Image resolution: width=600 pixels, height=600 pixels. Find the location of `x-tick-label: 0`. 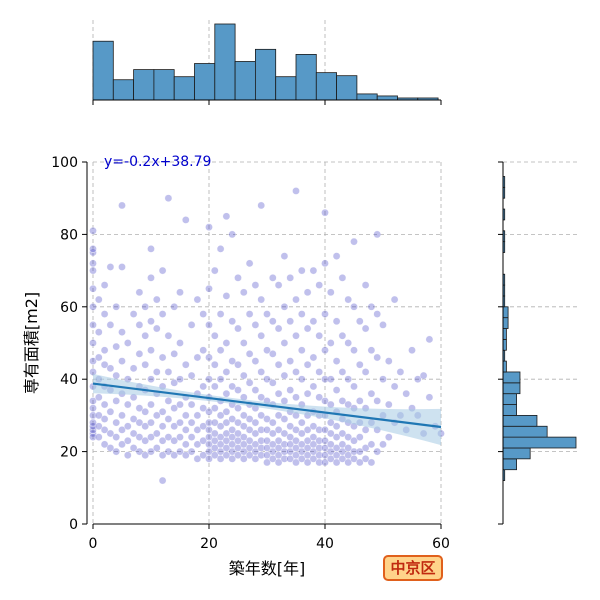

x-tick-label: 0 is located at coordinates (93, 544).